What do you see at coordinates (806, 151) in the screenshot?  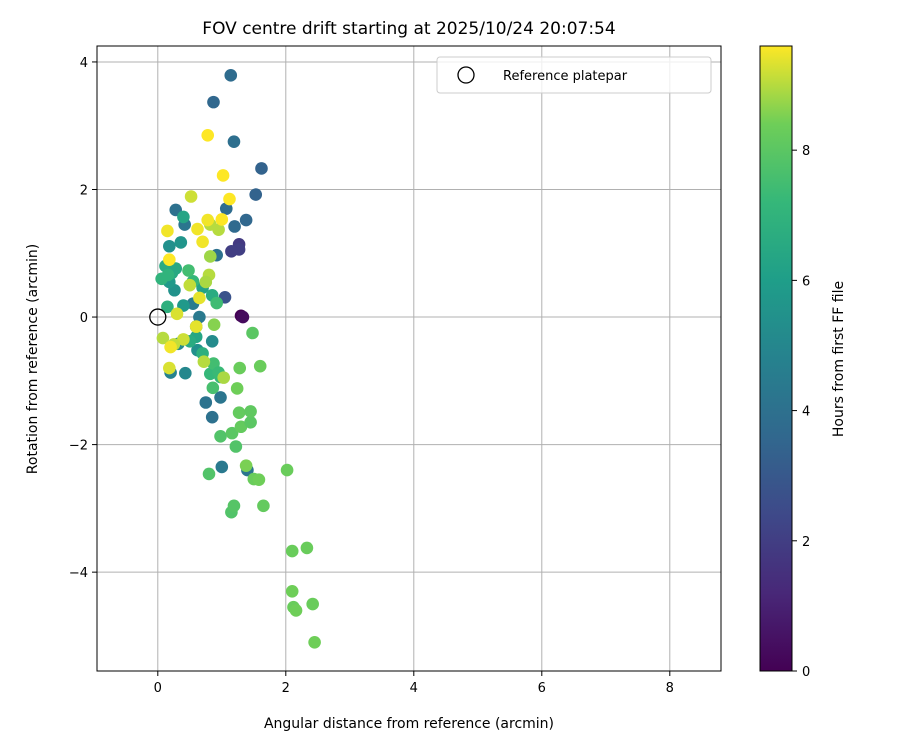 I see `colorbar-tick-label: 8` at bounding box center [806, 151].